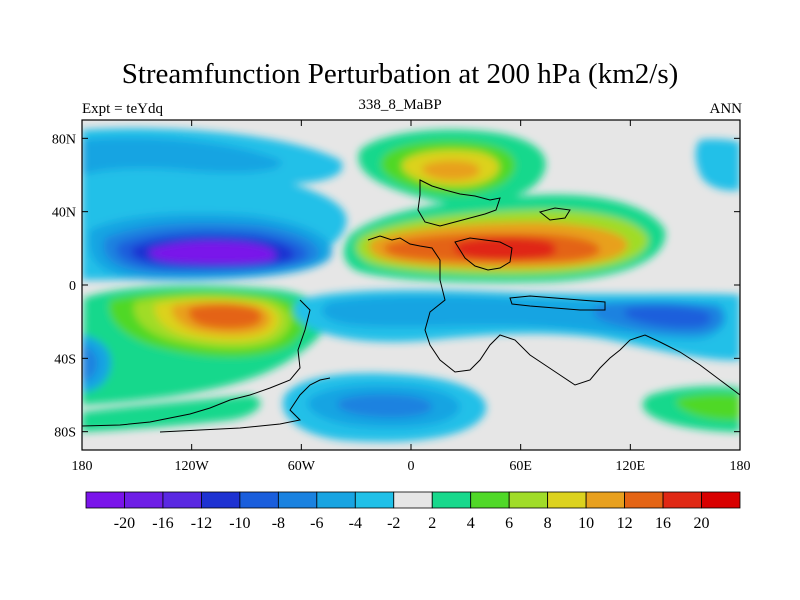  What do you see at coordinates (65, 433) in the screenshot?
I see `y-tick-label: 80S` at bounding box center [65, 433].